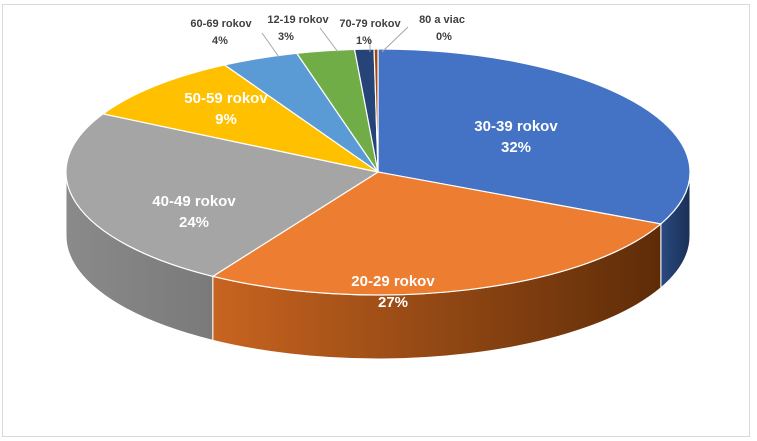  What do you see at coordinates (442, 20) in the screenshot?
I see `data-label-80-a-viac: 80 a viac` at bounding box center [442, 20].